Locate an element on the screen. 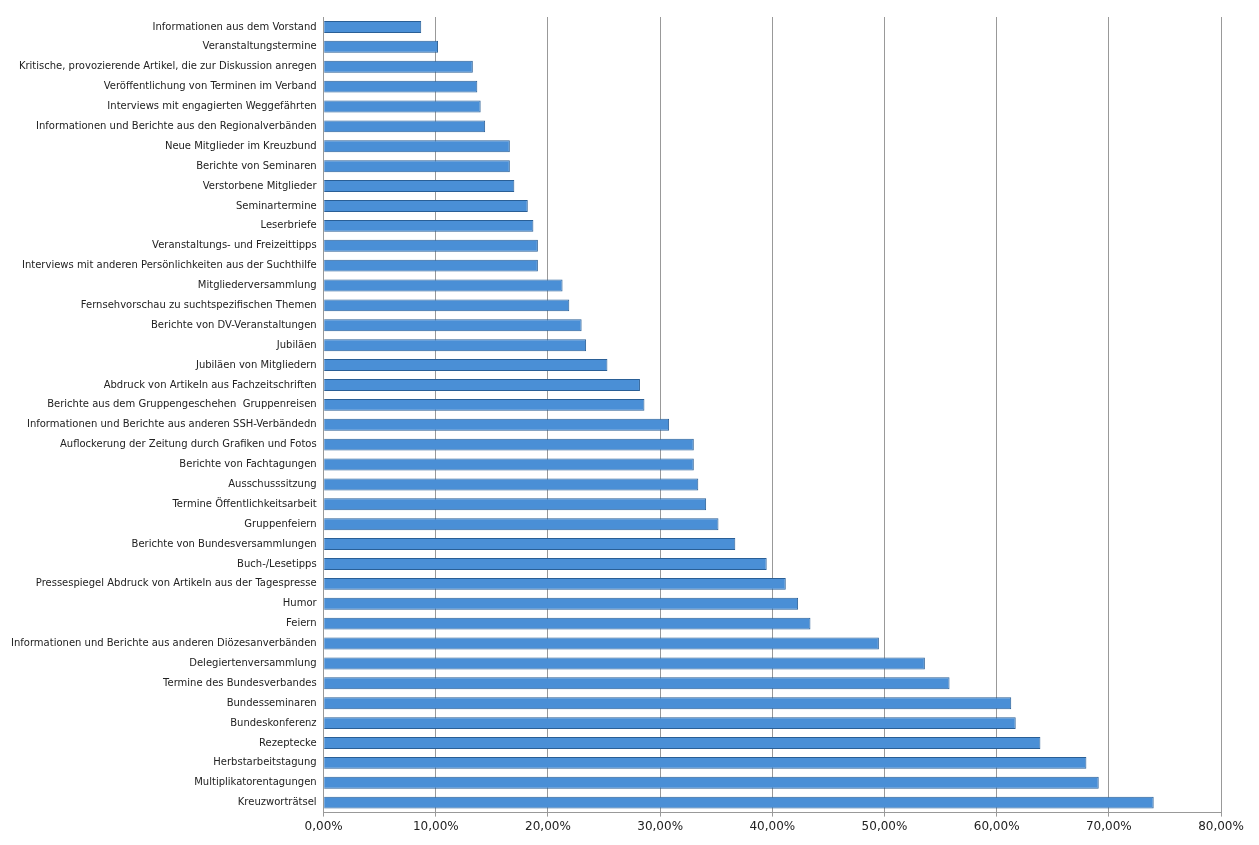 The image size is (1259, 845). y-tick-label: Mitgliederversammlung is located at coordinates (257, 285).